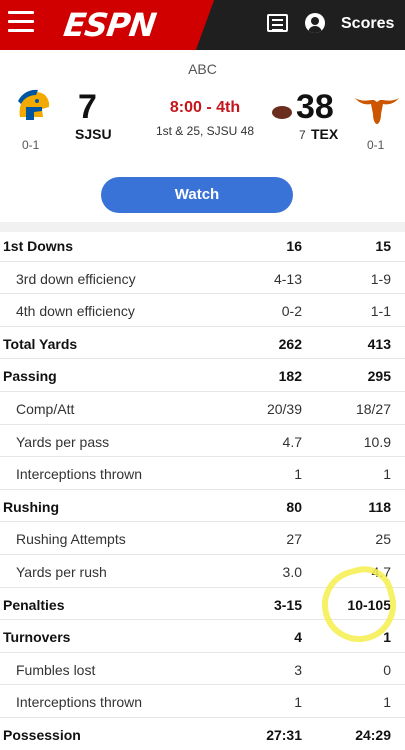 The height and width of the screenshot is (750, 405). Describe the element at coordinates (202, 245) in the screenshot. I see `stat-row: 1st Downs 16 15` at that location.